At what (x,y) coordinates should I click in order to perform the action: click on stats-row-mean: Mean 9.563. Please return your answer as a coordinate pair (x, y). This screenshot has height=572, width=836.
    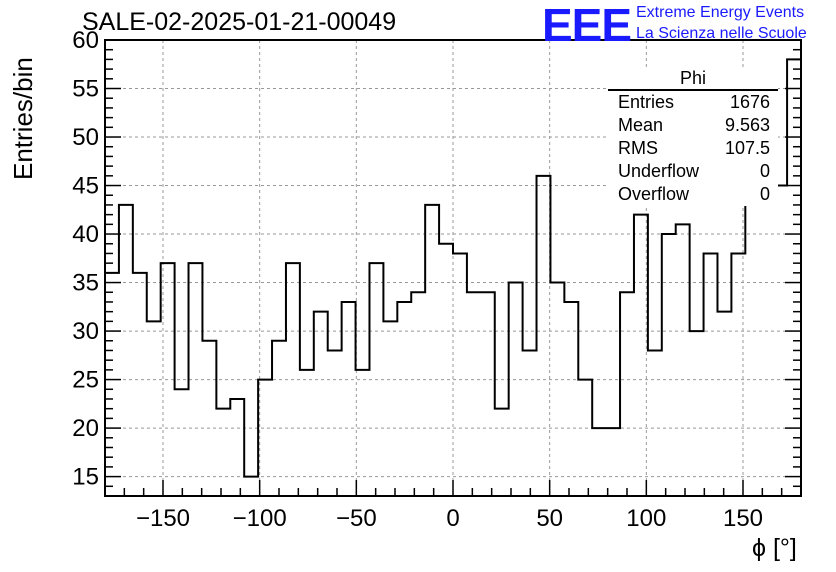
    Looking at the image, I should click on (693, 125).